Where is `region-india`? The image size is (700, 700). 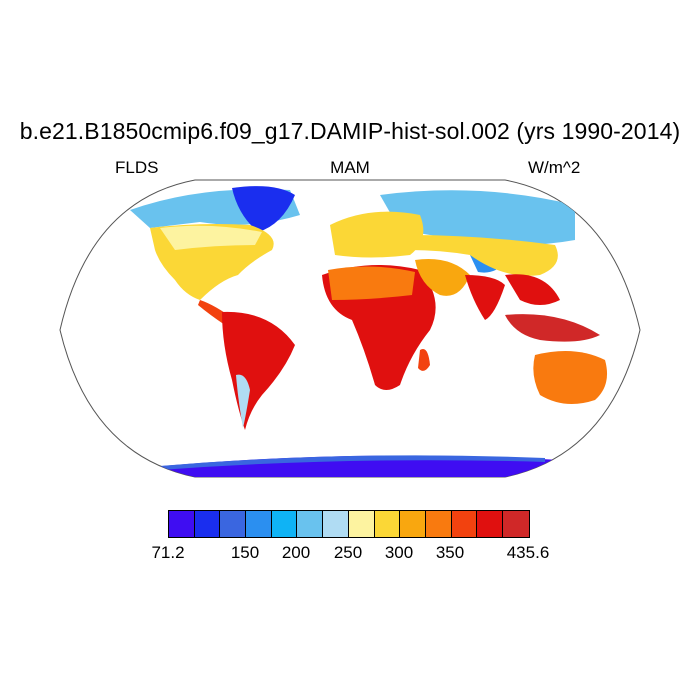
region-india is located at coordinates (485, 297).